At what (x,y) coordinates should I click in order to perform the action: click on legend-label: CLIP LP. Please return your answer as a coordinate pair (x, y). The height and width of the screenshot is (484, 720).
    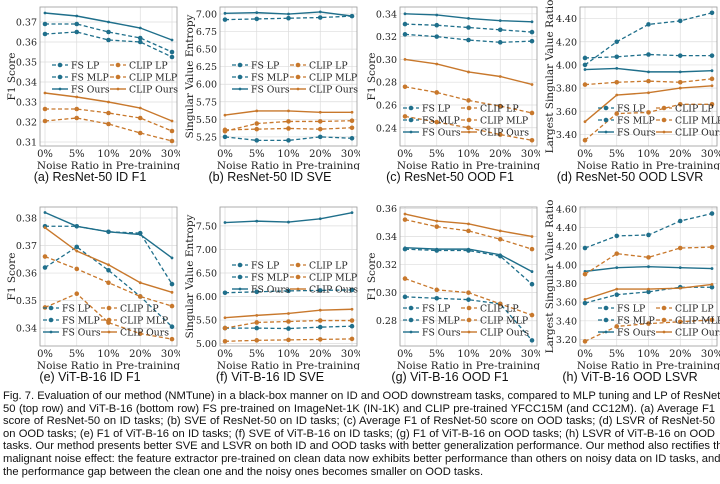
    Looking at the image, I should click on (328, 65).